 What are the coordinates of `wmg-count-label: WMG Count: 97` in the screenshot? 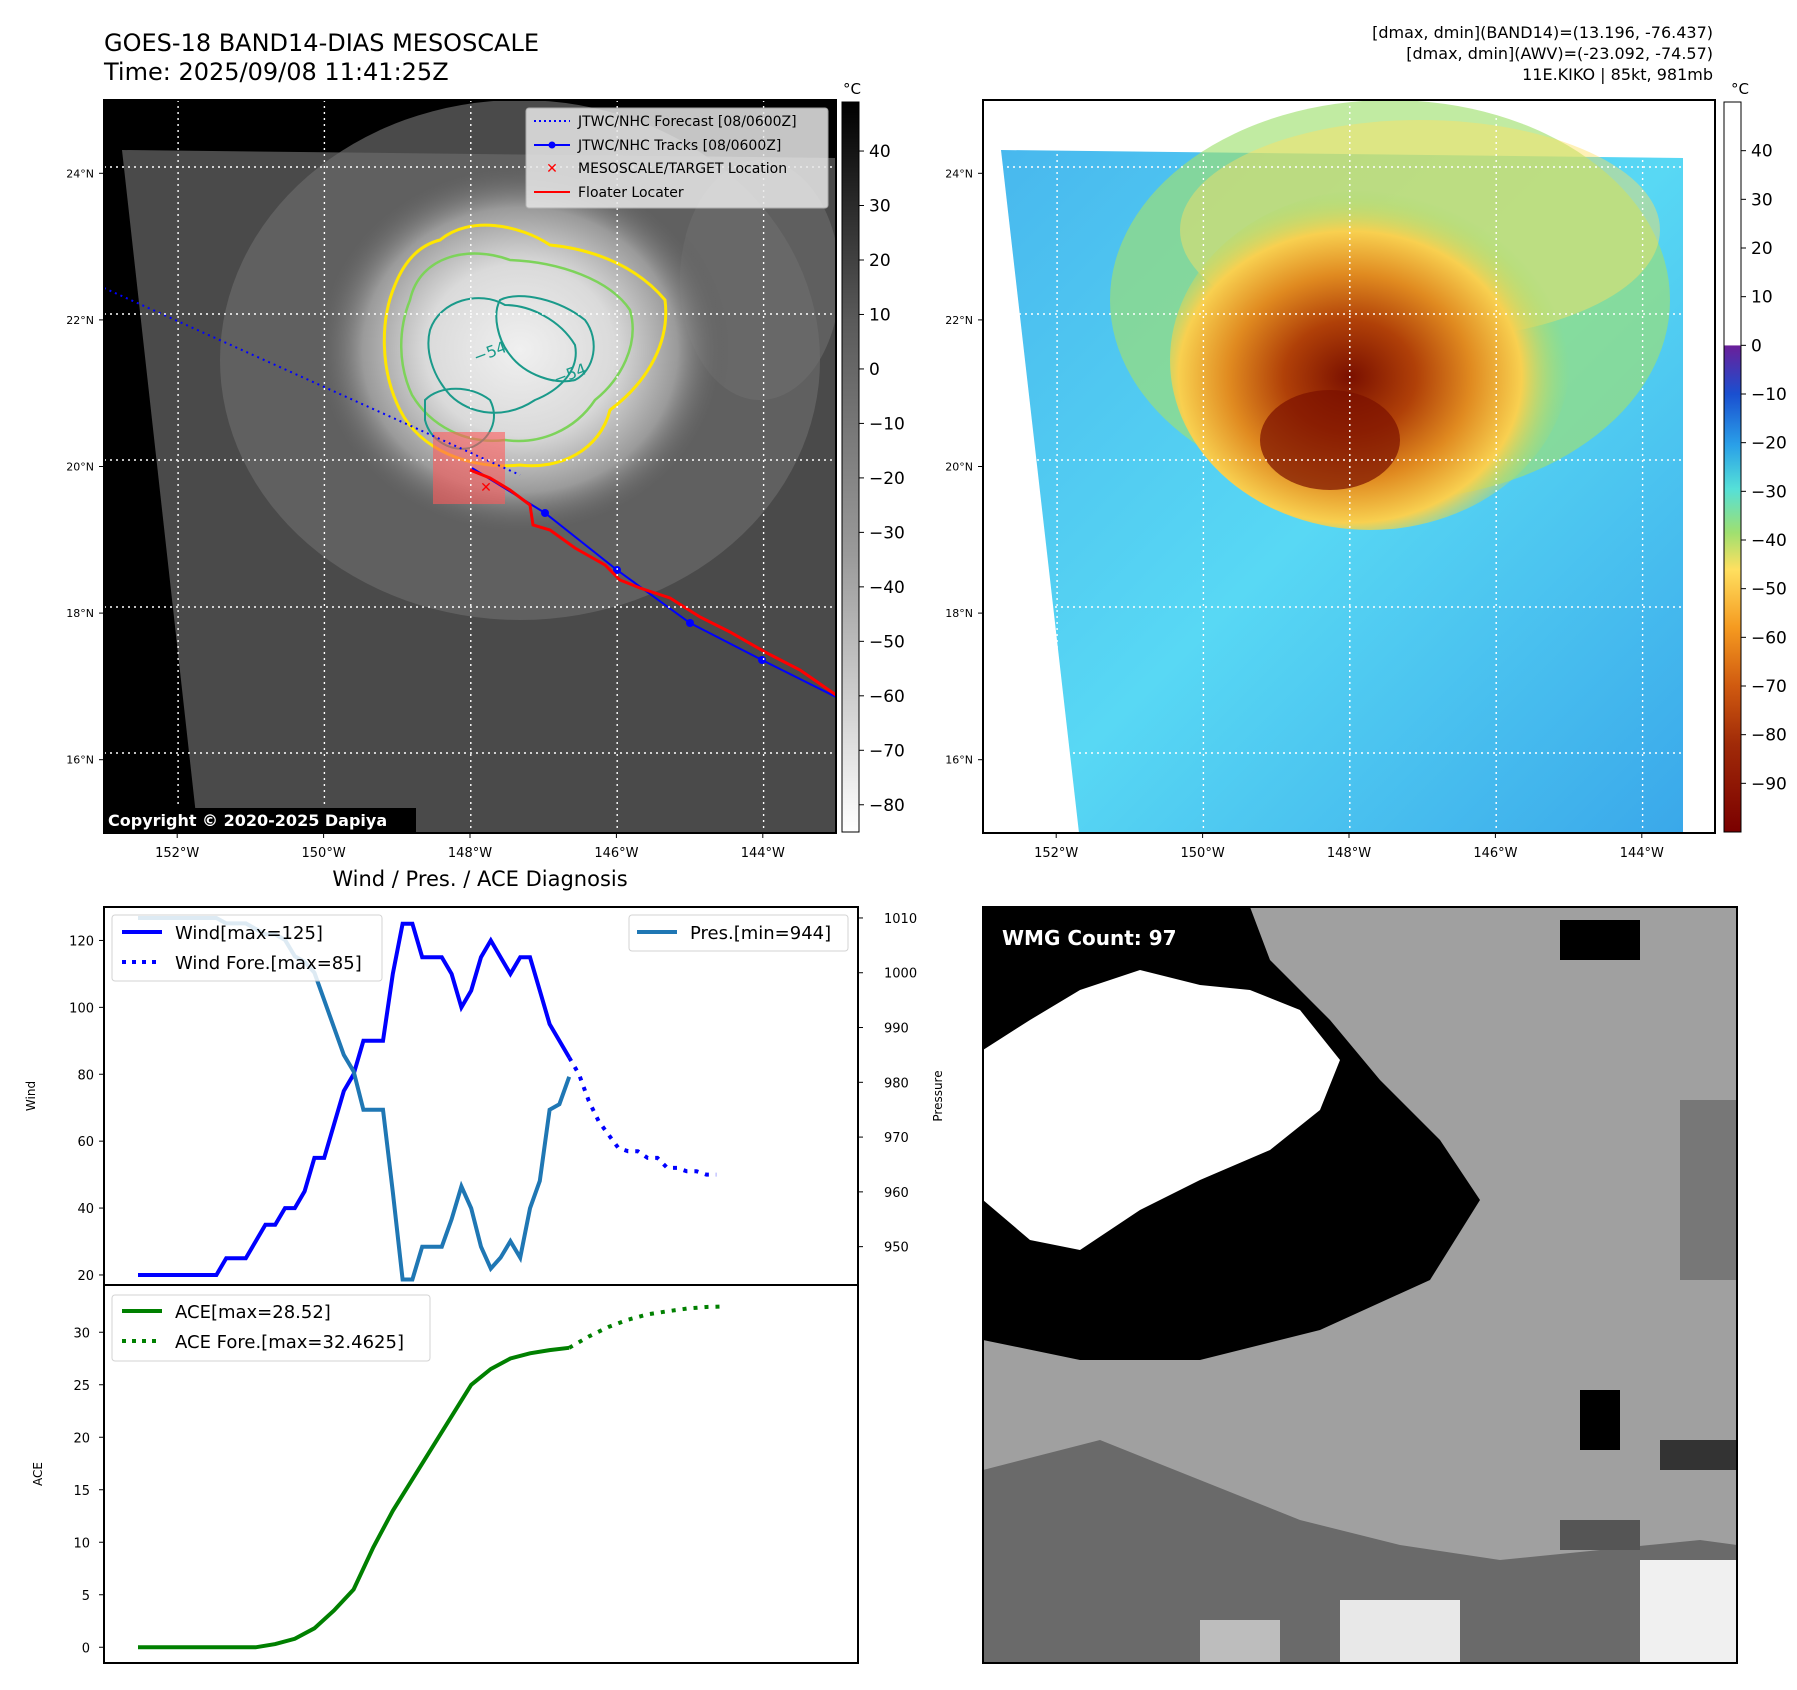 It's located at (1089, 938).